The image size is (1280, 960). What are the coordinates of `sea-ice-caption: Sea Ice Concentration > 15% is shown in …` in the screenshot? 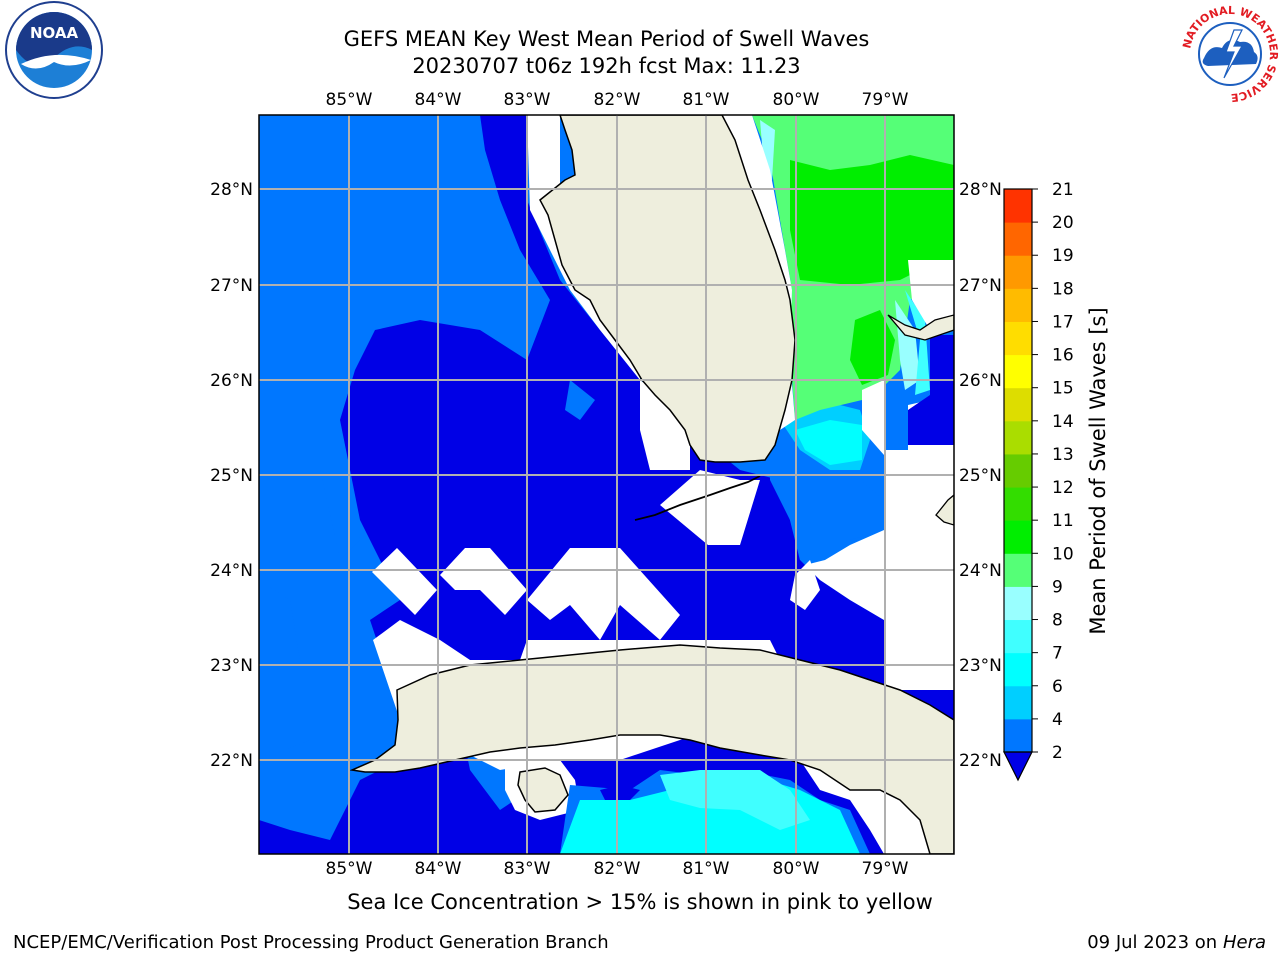 It's located at (640, 902).